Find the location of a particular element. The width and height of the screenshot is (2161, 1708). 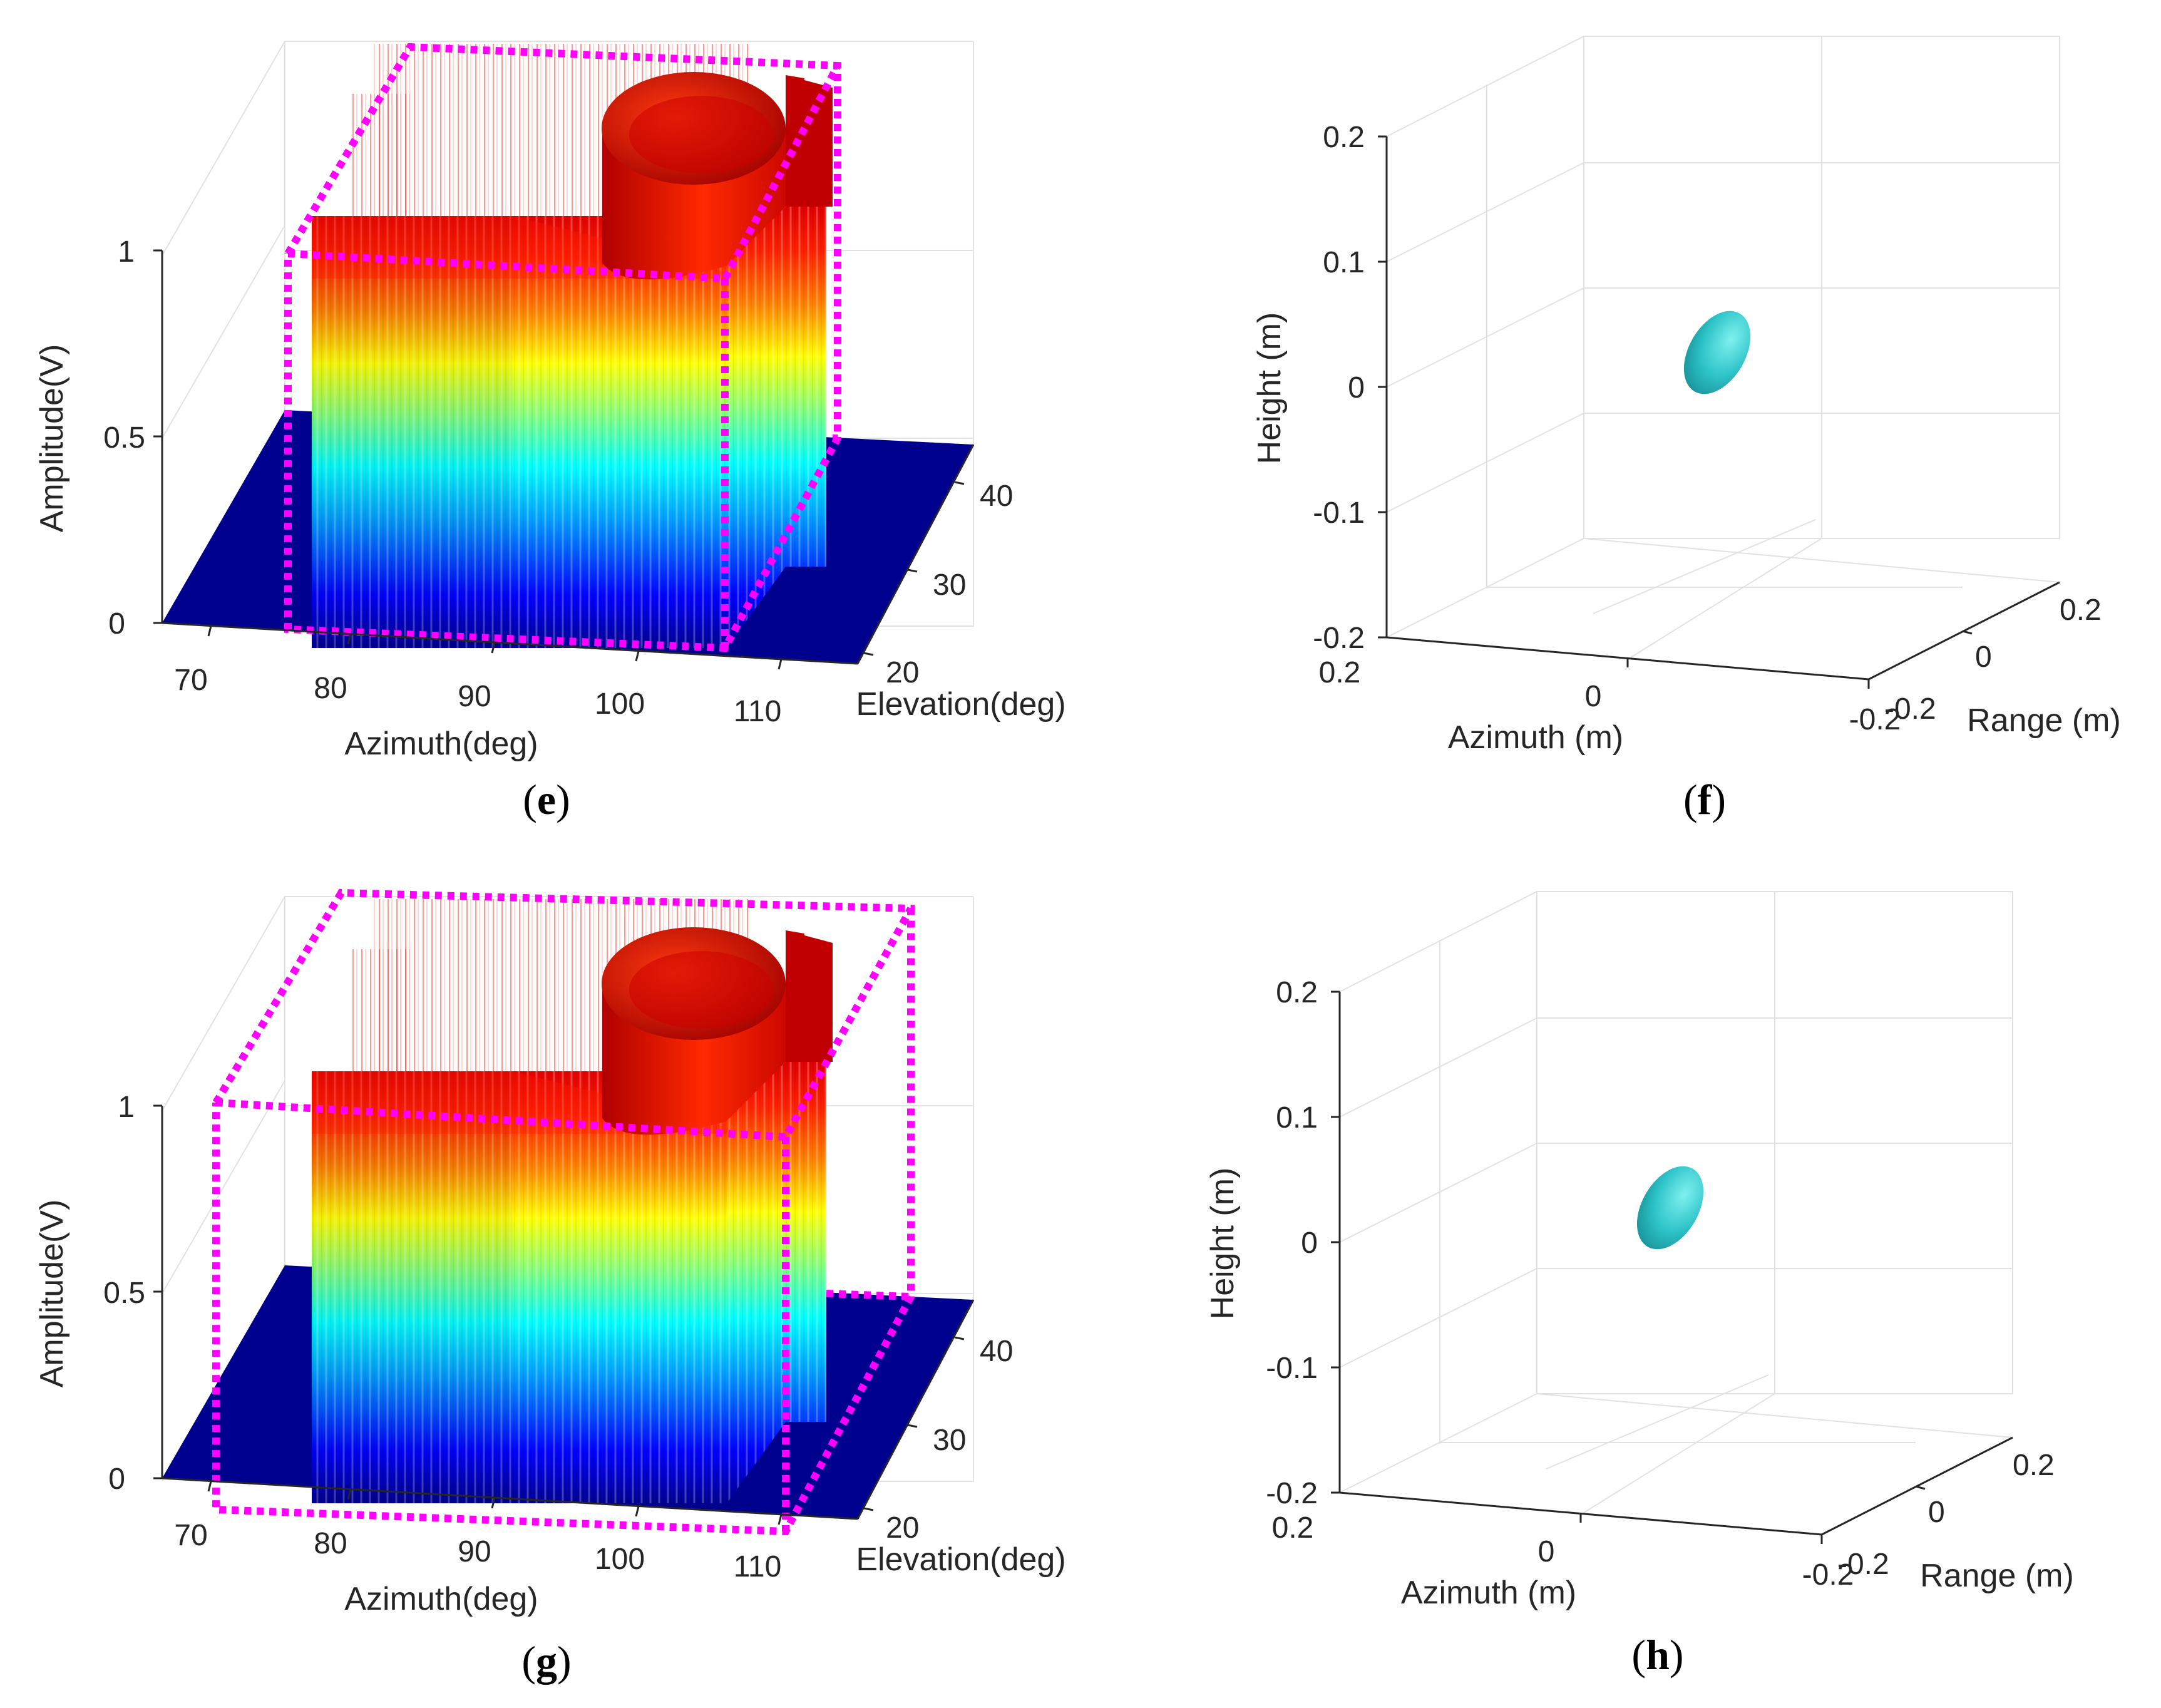

panel-e-z-ticks: 0 0.5 1 is located at coordinates (124, 437).